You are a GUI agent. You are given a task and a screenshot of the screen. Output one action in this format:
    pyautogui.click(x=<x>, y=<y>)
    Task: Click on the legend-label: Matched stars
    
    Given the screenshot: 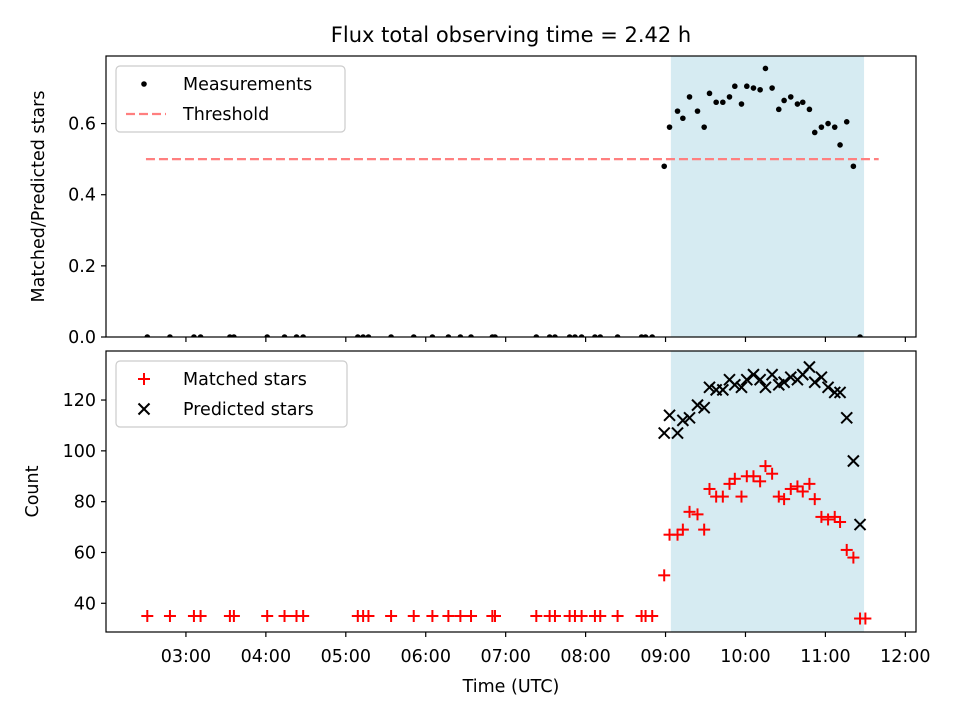 What is the action you would take?
    pyautogui.click(x=245, y=380)
    